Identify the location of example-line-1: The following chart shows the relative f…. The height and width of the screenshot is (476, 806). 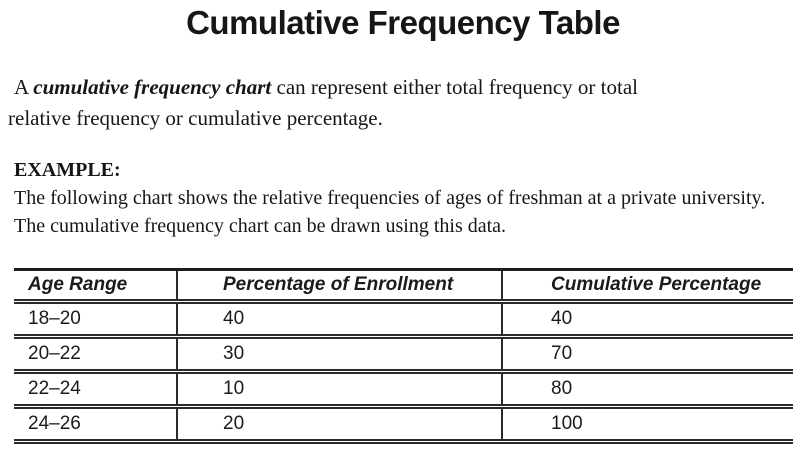
(390, 198).